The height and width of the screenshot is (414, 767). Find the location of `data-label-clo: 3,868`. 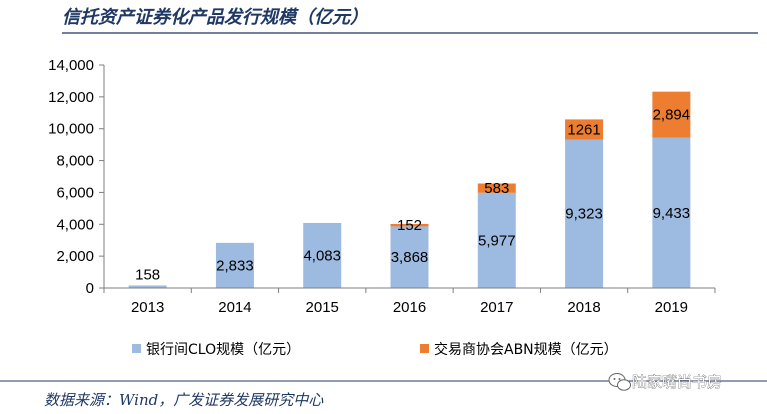

data-label-clo: 3,868 is located at coordinates (410, 257).